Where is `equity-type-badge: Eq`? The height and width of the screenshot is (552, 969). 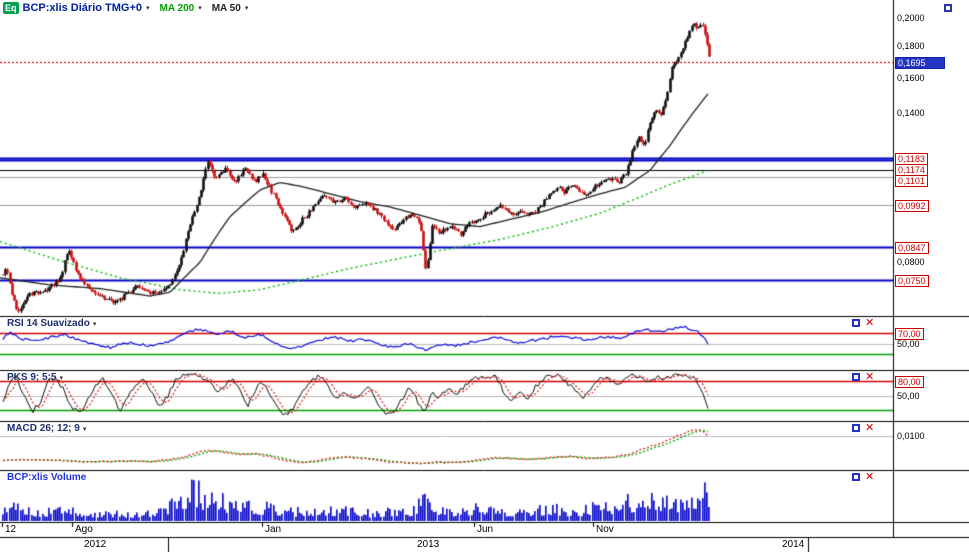 equity-type-badge: Eq is located at coordinates (11, 8).